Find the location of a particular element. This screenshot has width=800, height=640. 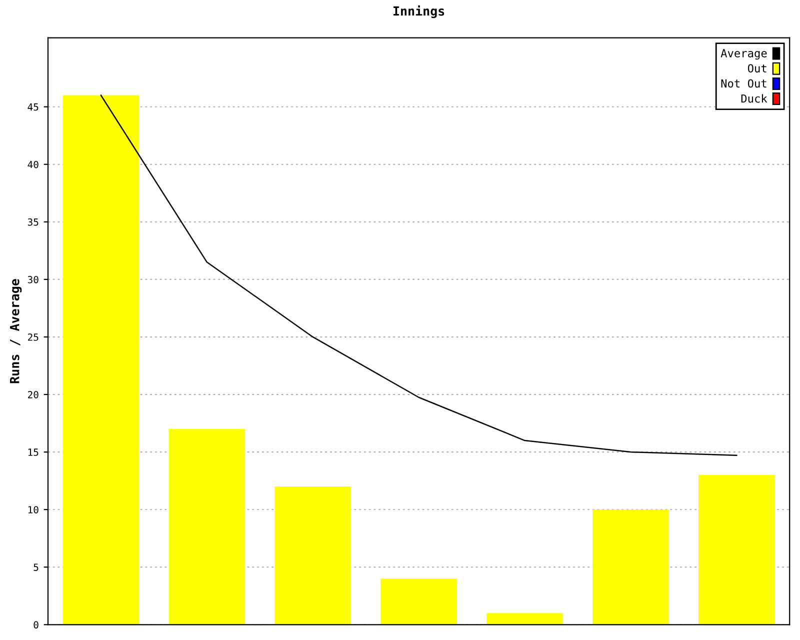

y-tick-label: 40 is located at coordinates (33, 164).